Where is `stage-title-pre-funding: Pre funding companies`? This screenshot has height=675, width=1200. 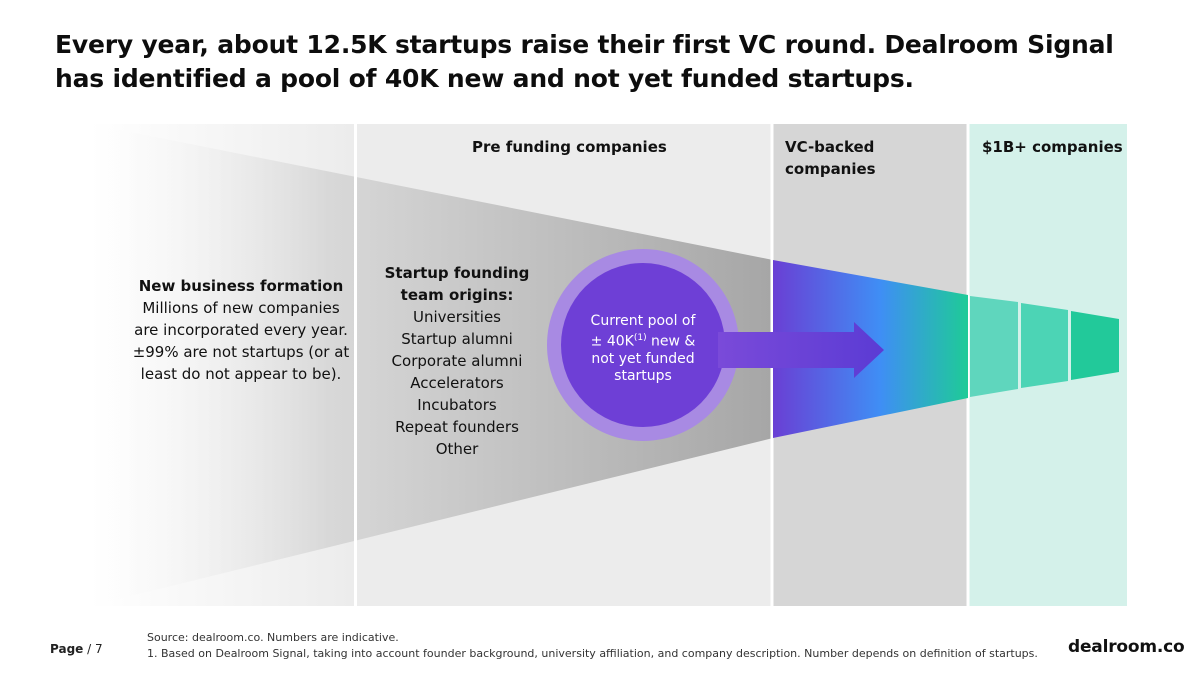
stage-title-pre-funding: Pre funding companies is located at coordinates (569, 147).